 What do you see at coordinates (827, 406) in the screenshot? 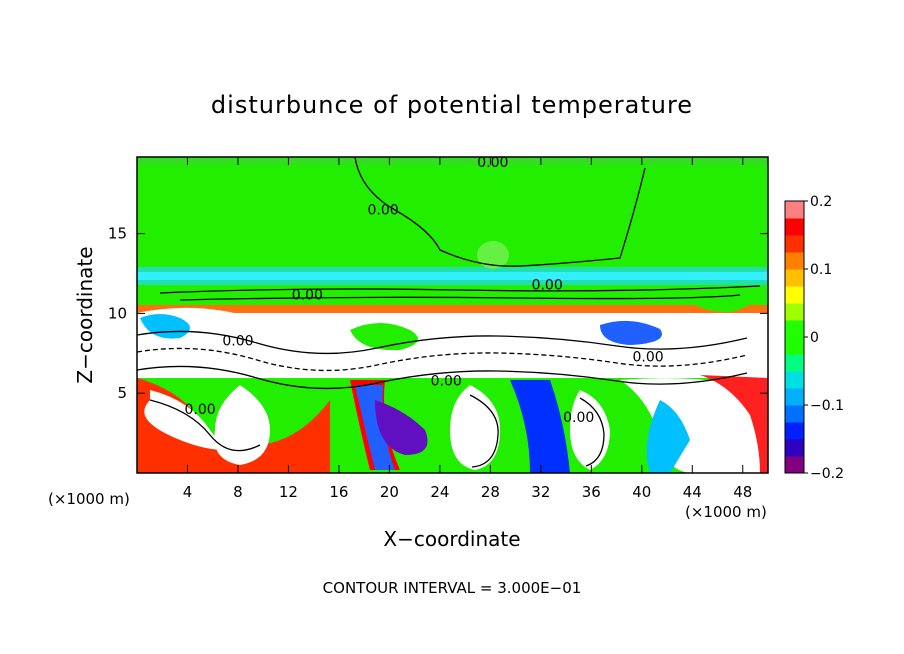
I see `colorbar-tick-label: −0.1` at bounding box center [827, 406].